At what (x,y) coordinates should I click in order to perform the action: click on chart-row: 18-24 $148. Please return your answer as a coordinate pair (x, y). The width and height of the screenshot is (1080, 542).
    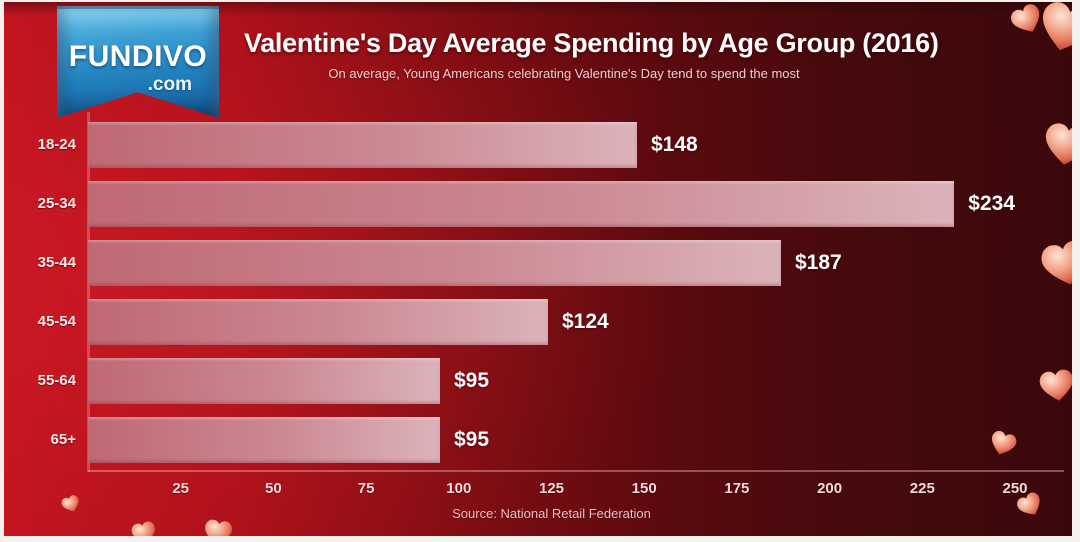
    Looking at the image, I should click on (509, 144).